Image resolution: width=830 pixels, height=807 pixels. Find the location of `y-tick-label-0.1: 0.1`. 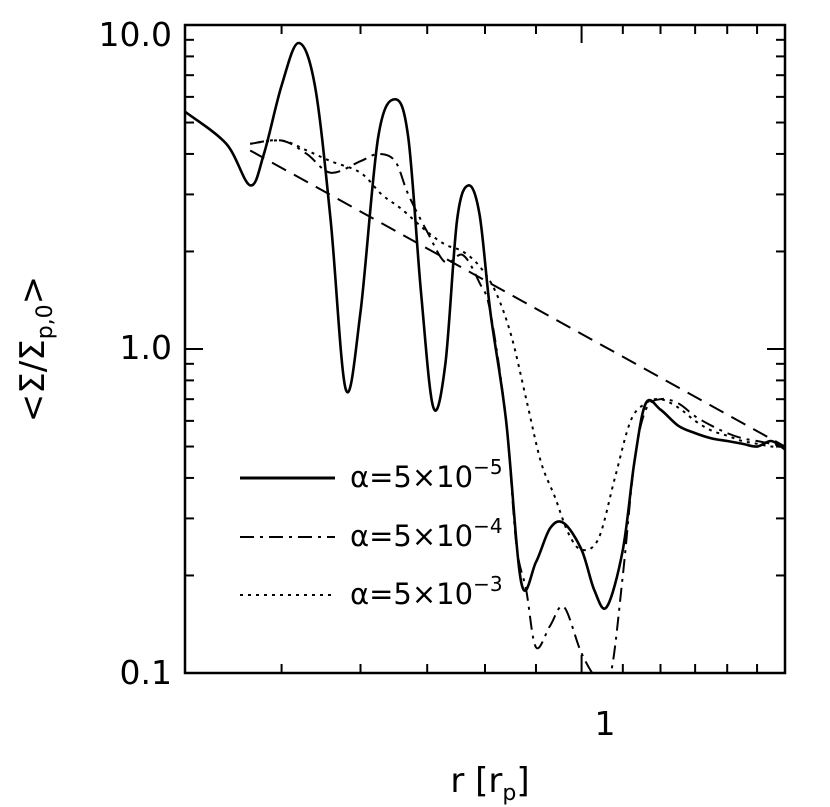

y-tick-label-0.1: 0.1 is located at coordinates (146, 672).